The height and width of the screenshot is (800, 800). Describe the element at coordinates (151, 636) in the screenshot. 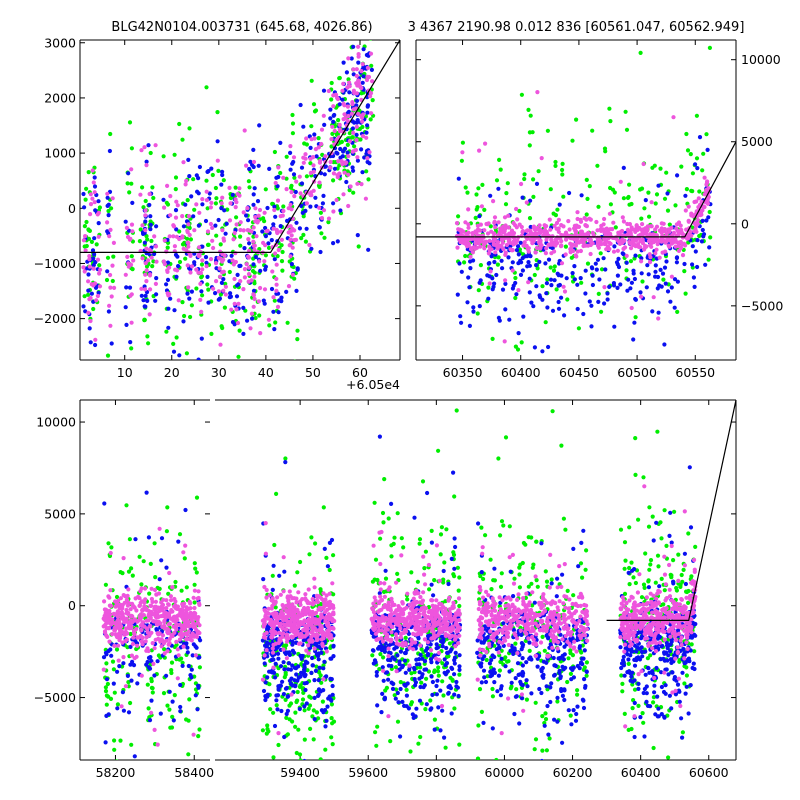

I see `full-seg-a-series-pink` at that location.